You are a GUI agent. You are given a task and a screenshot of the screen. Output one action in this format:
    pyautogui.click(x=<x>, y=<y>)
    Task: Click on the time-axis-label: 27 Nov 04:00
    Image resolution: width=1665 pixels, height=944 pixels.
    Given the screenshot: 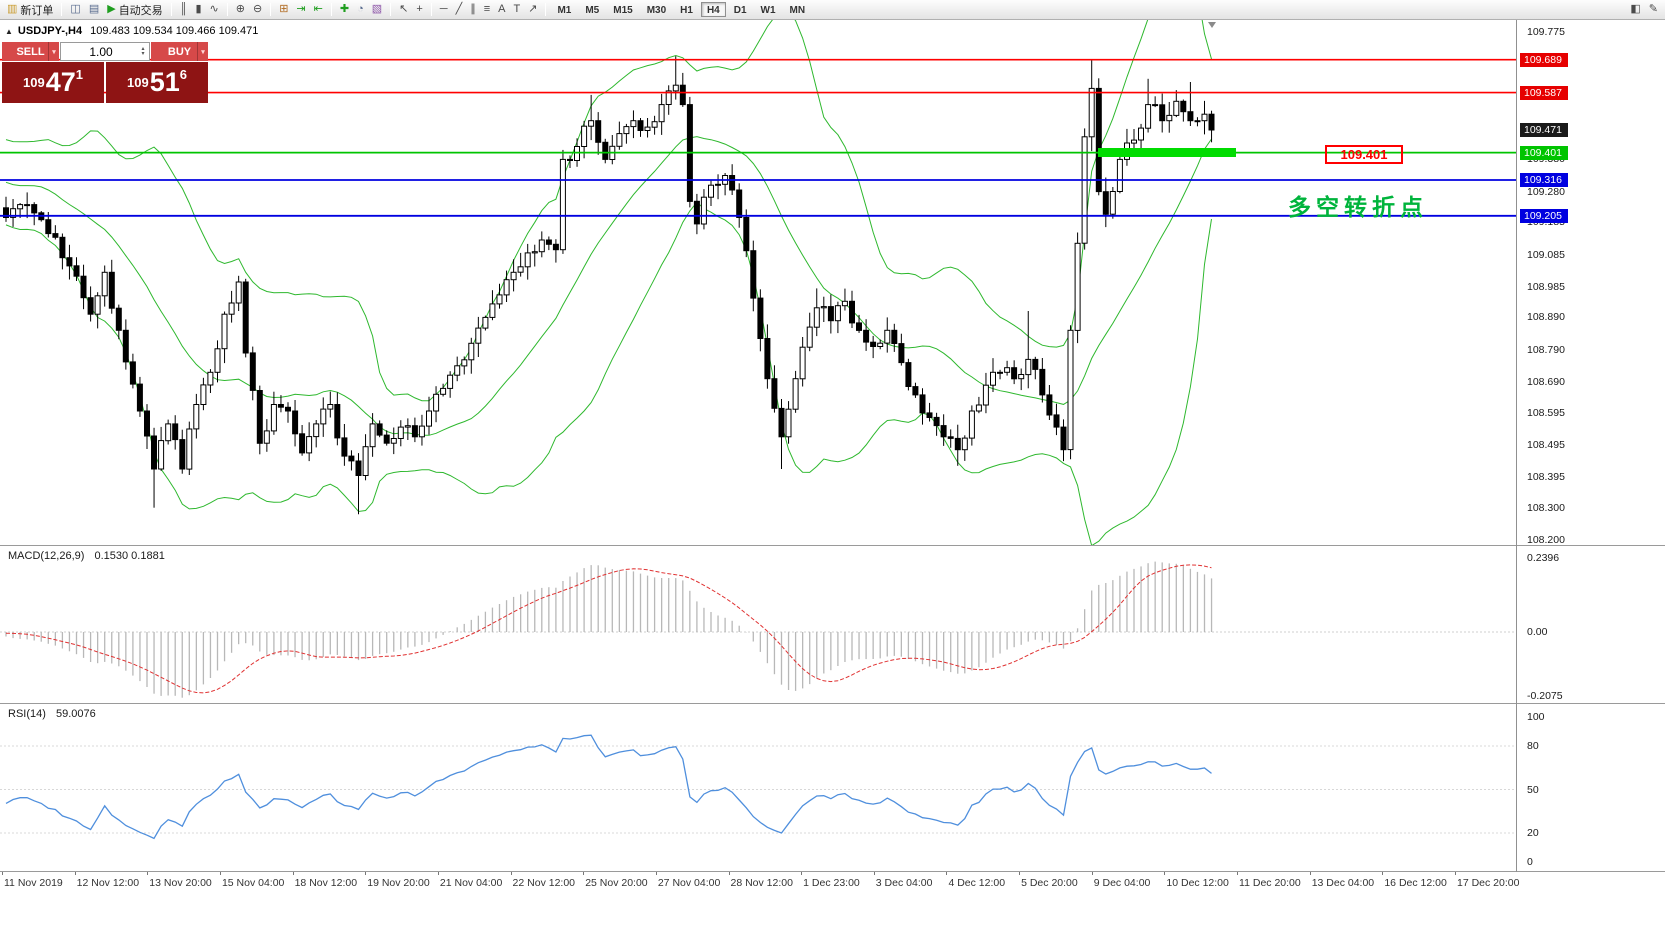 What is the action you would take?
    pyautogui.click(x=689, y=883)
    